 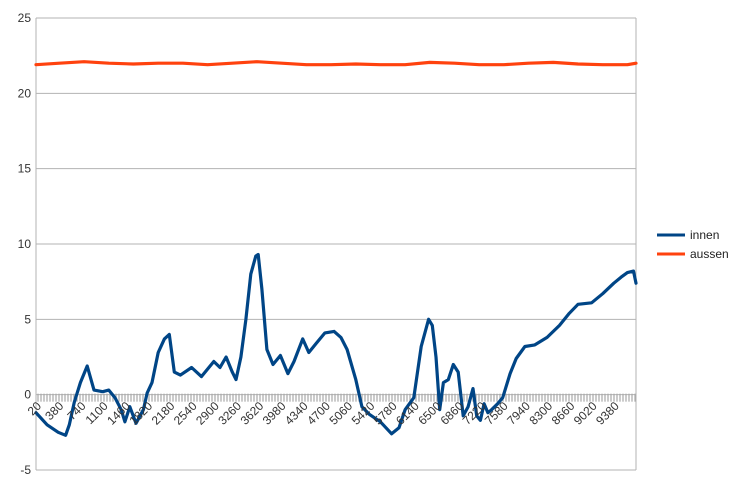 I want to click on x-tick-label: 4340, so click(x=296, y=413).